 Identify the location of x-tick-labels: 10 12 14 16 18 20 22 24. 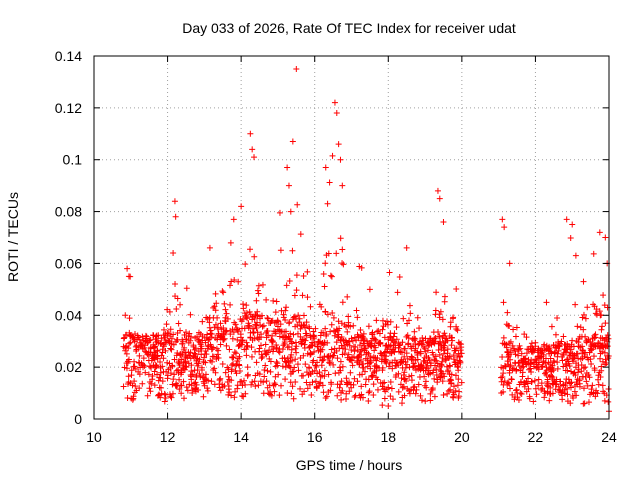
(351, 437).